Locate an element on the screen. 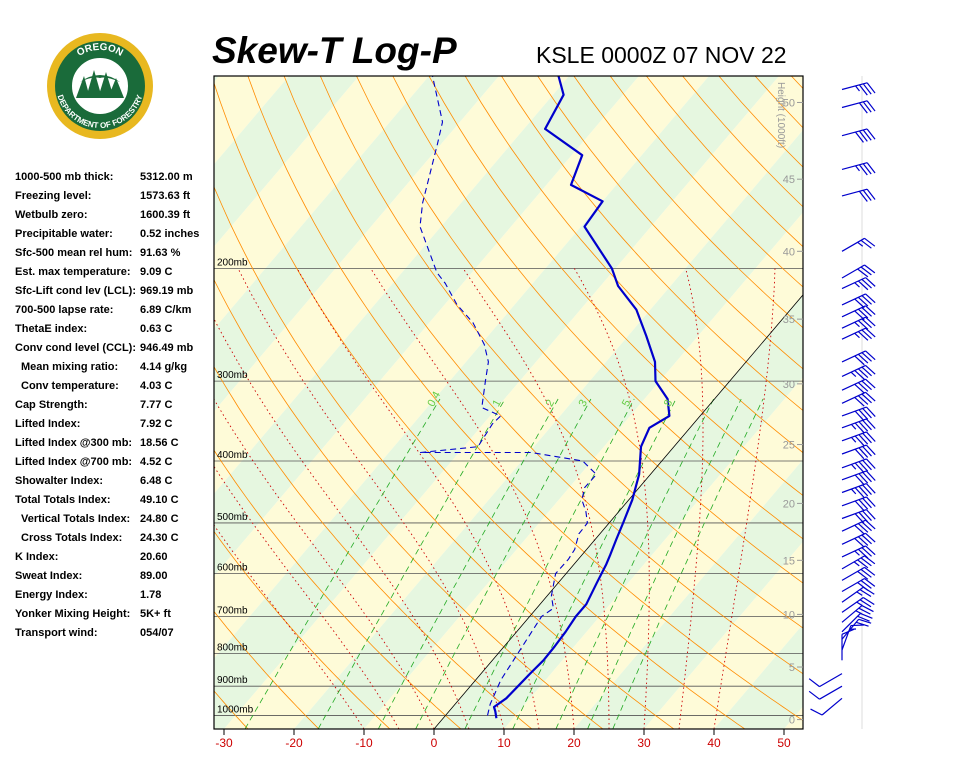  index-row: 700-500 lapse rate: 6.89 C/km is located at coordinates (115, 310).